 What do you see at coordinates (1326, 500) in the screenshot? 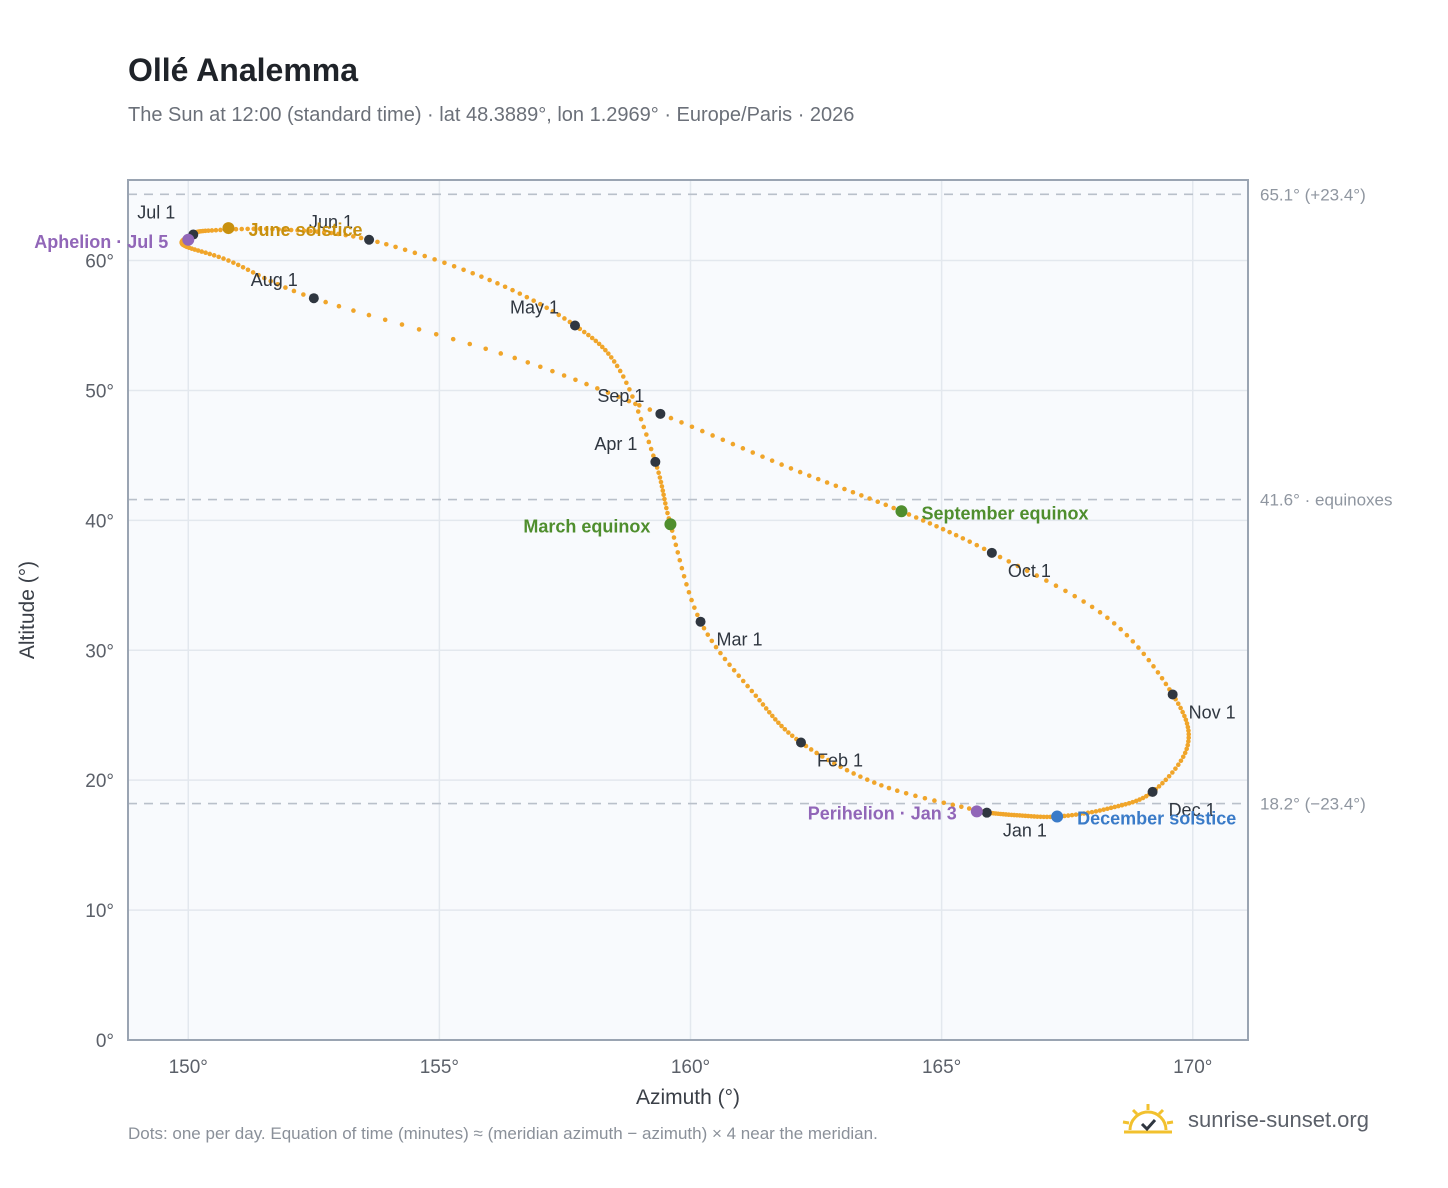
I see `reference-line-label: 41.6° · equinoxes` at bounding box center [1326, 500].